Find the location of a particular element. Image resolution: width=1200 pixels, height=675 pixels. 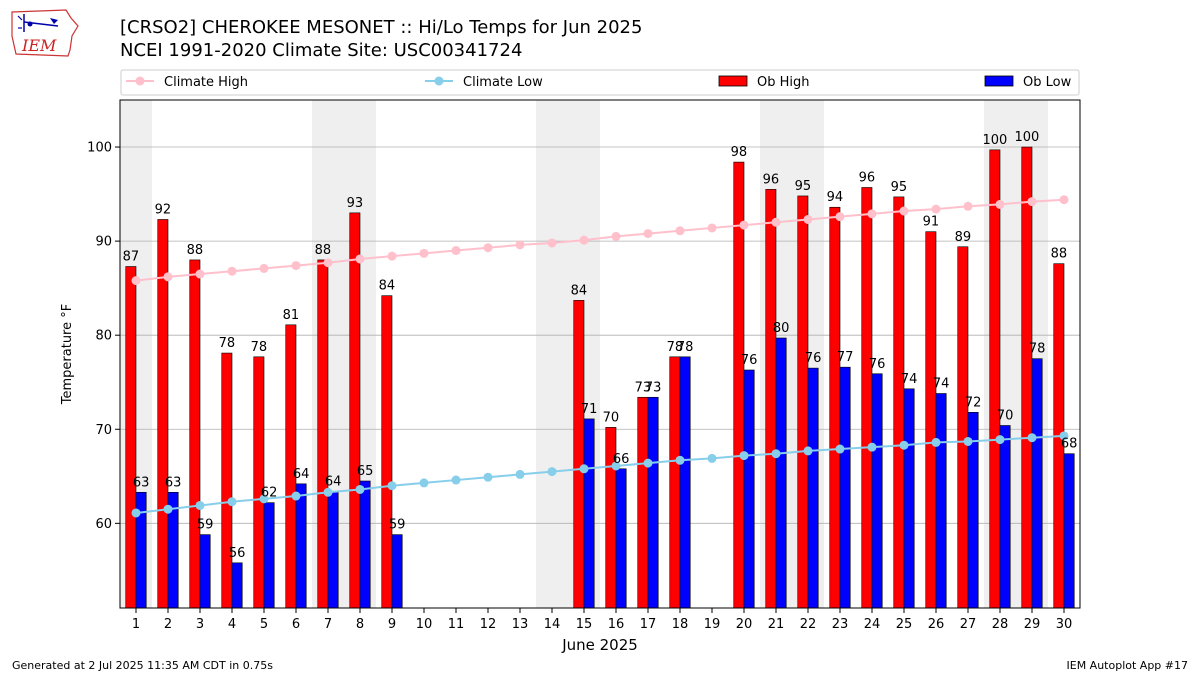

x-tick-label-12: 12 is located at coordinates (488, 624).